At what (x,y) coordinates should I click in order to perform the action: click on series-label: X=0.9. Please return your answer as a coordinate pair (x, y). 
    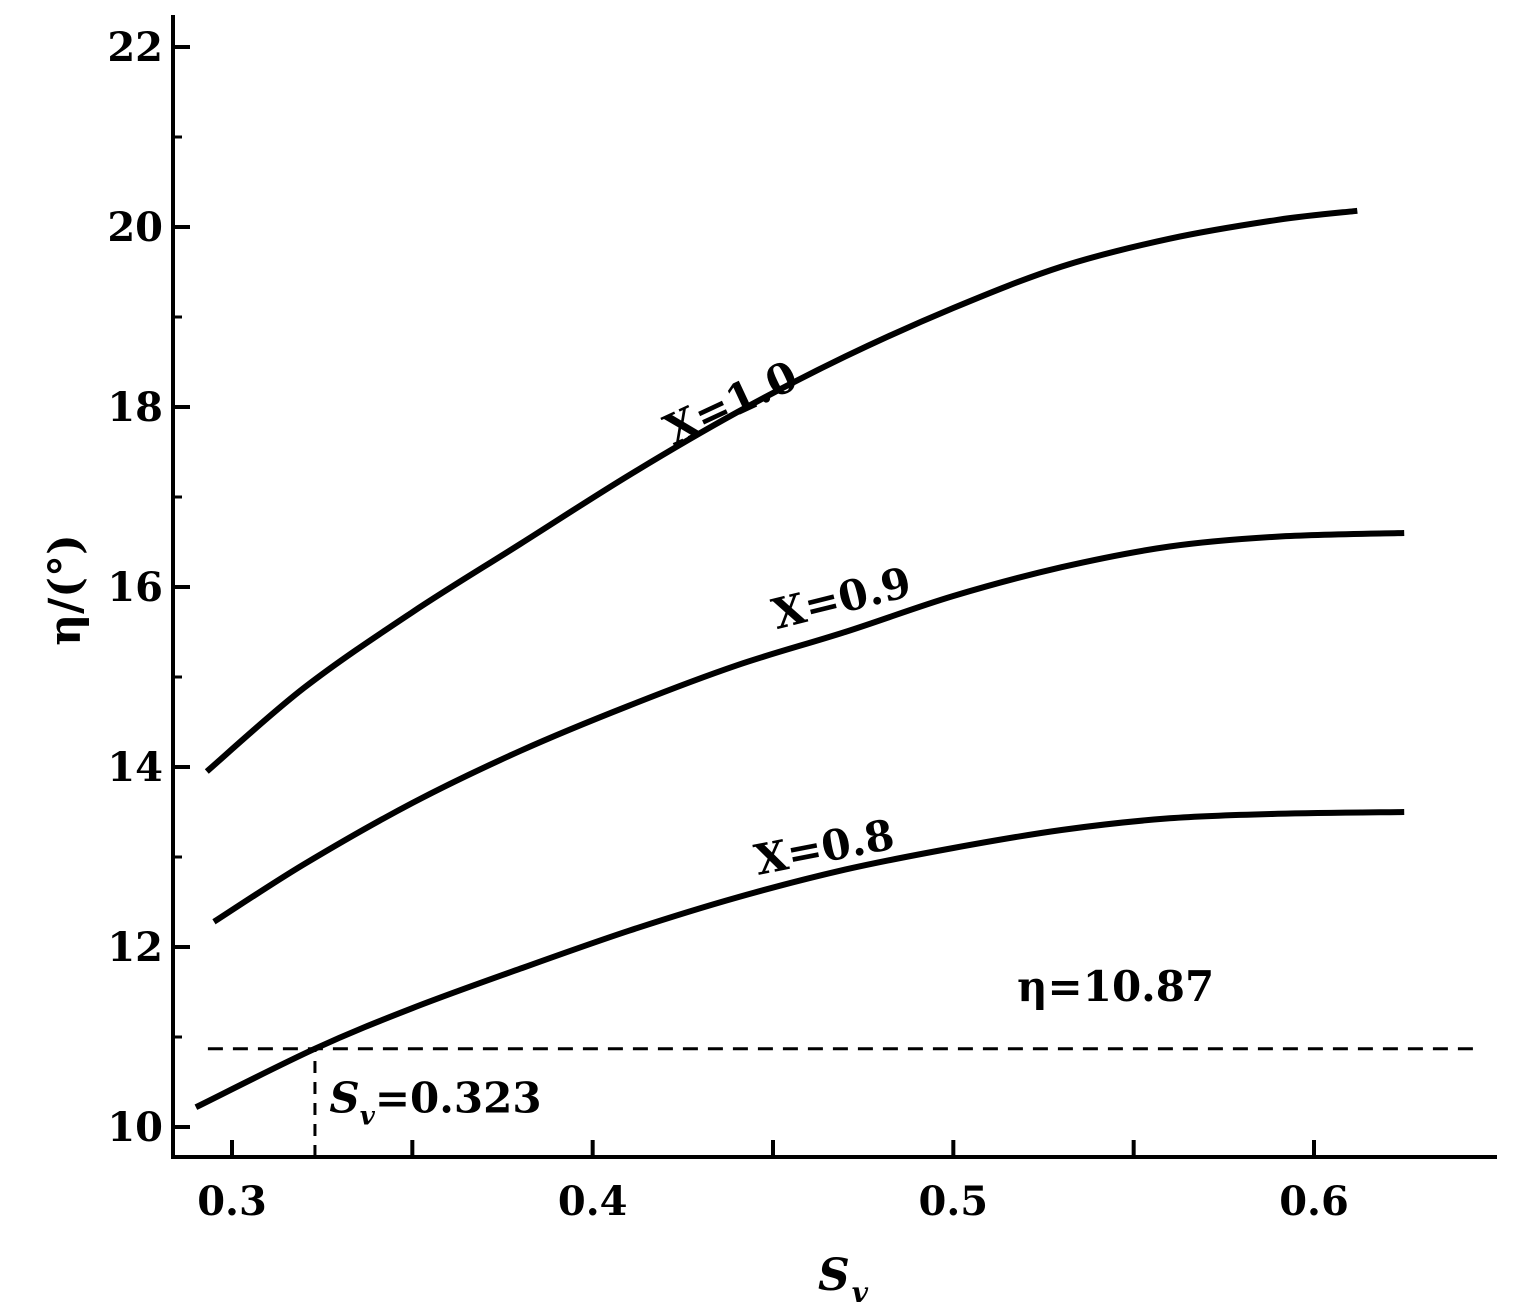
    Looking at the image, I should click on (841, 598).